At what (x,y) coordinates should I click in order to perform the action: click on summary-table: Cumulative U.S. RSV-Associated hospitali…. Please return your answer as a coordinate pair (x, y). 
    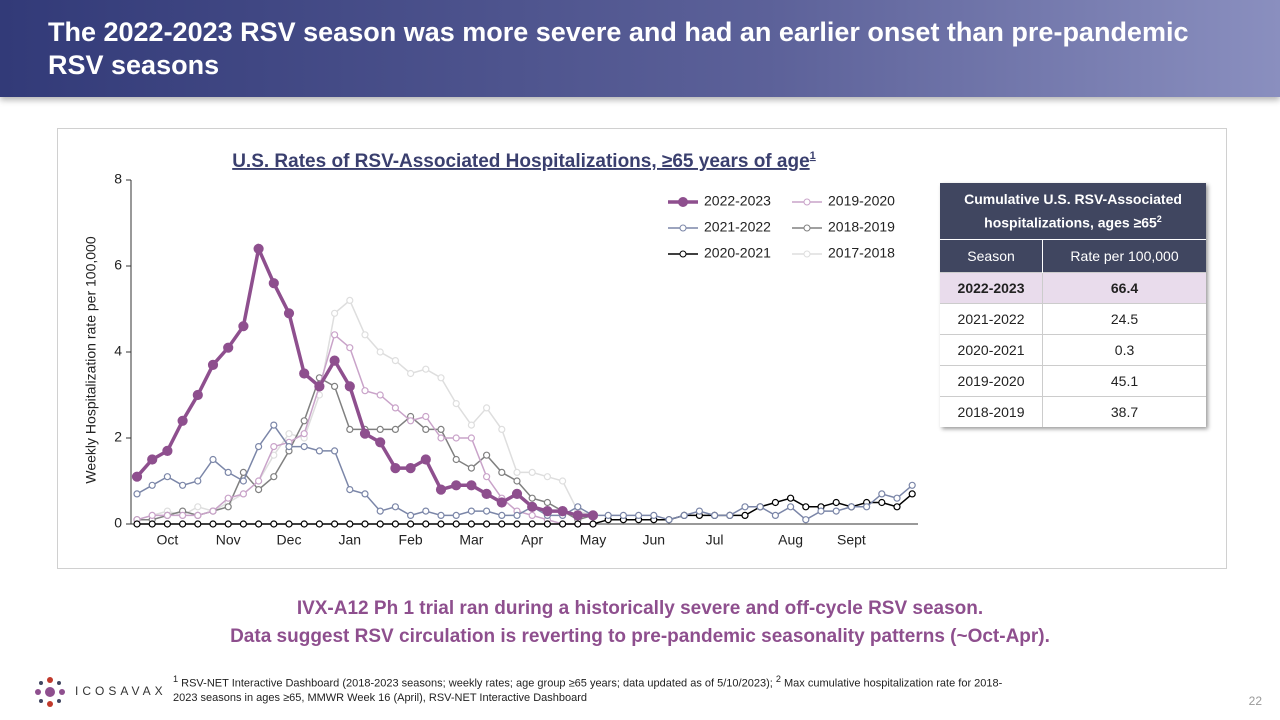
    Looking at the image, I should click on (1073, 305).